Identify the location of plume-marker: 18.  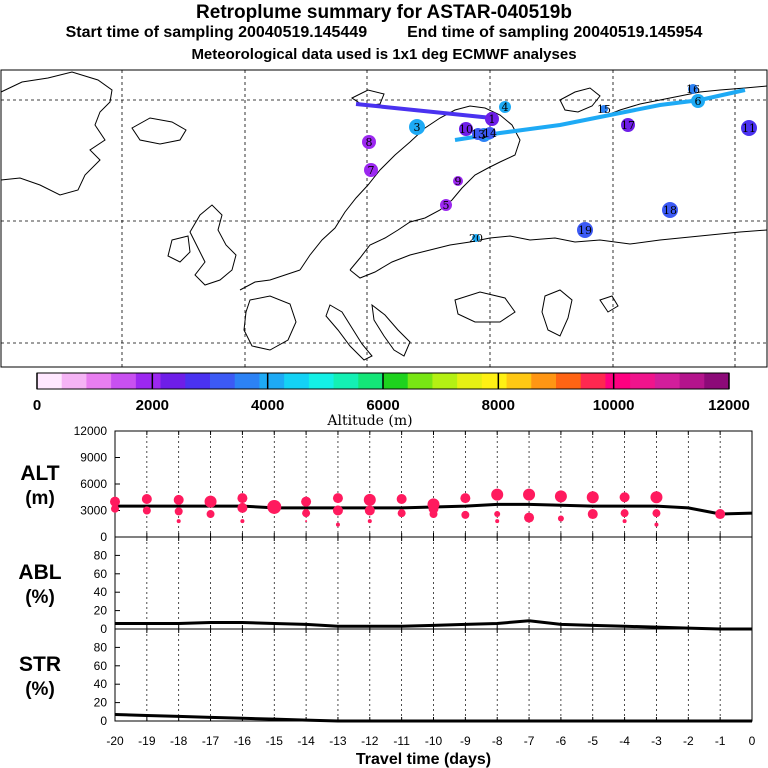
(670, 210).